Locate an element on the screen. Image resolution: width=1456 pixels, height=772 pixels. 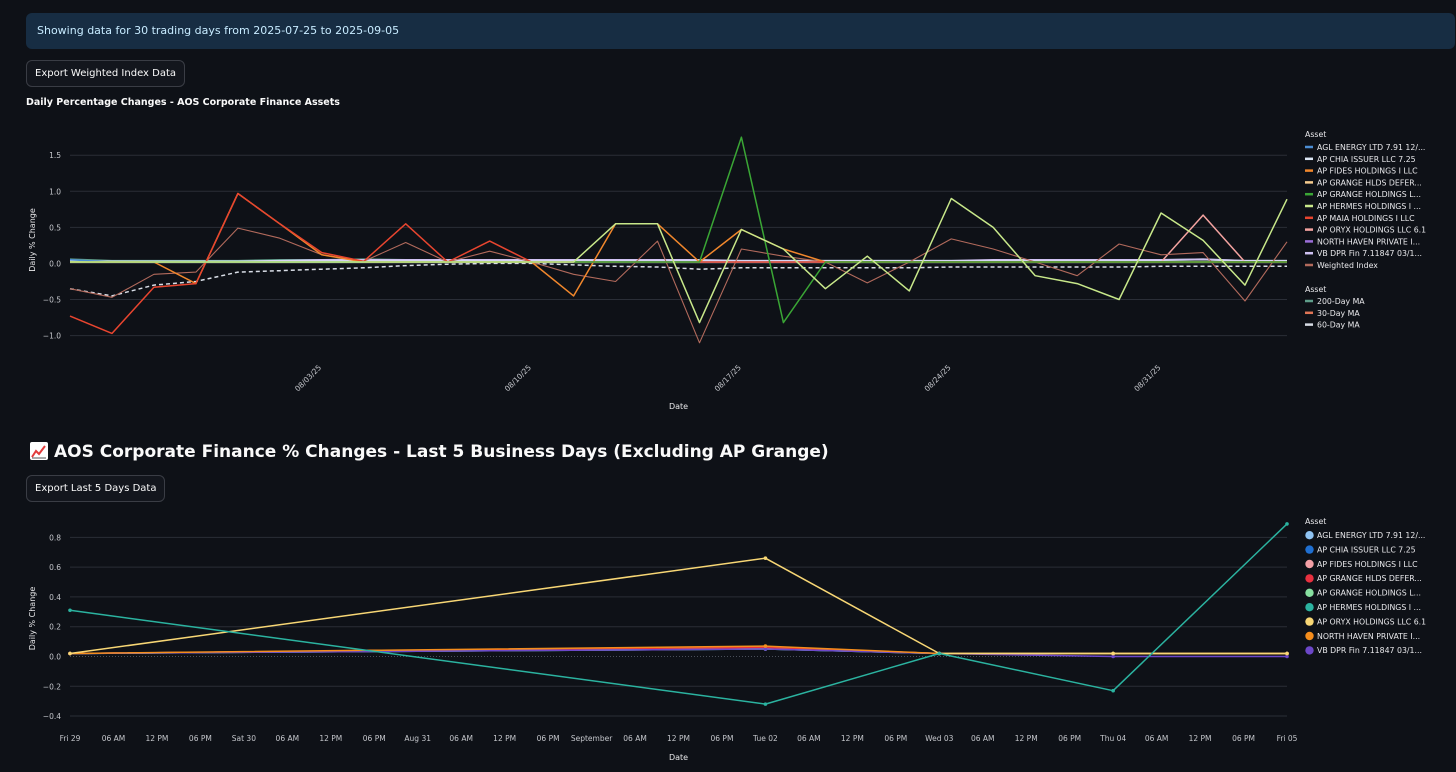
chart2-x-axis-label: Date is located at coordinates (678, 757).